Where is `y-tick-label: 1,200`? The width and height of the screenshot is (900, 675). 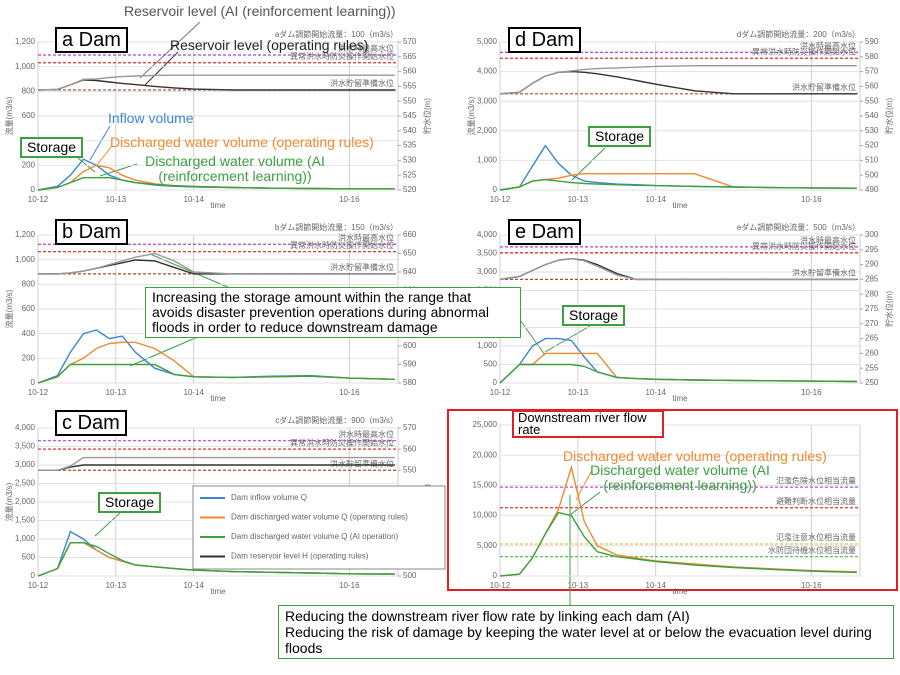 y-tick-label: 1,200 is located at coordinates (25, 41).